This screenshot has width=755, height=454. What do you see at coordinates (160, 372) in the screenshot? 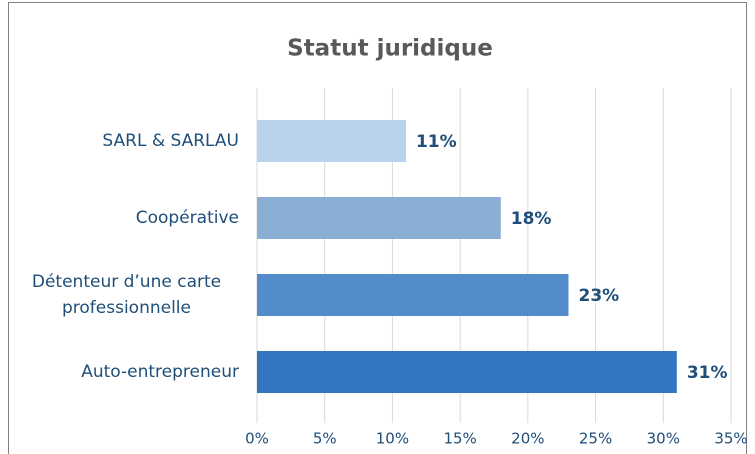
I see `y-tick-label: Auto-entrepreneur` at bounding box center [160, 372].